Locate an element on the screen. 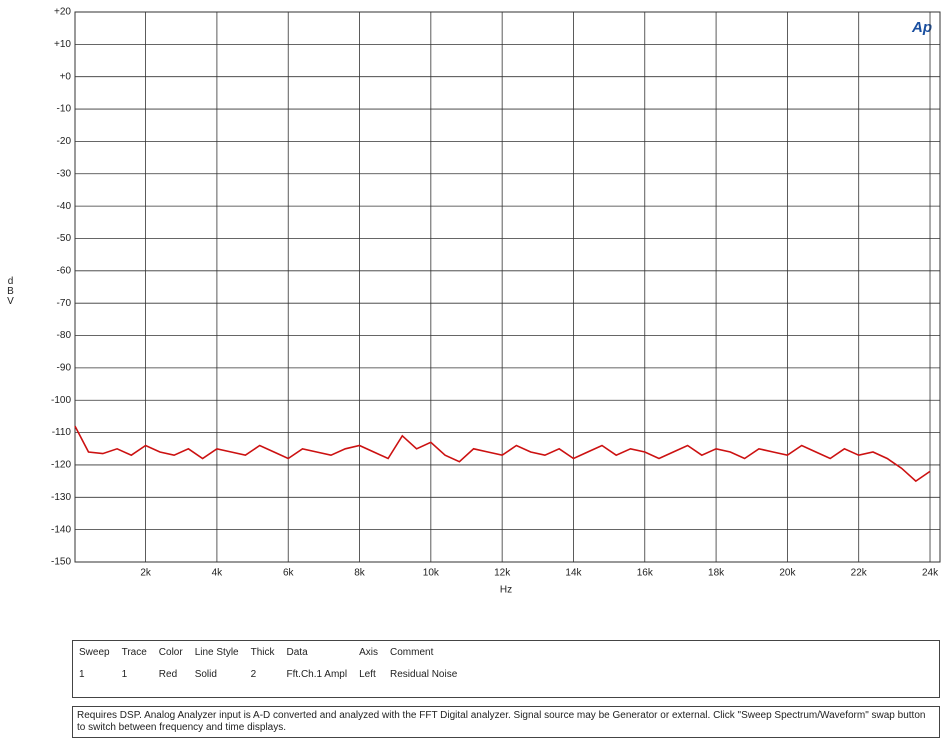 The width and height of the screenshot is (943, 743). logo: Ap is located at coordinates (921, 27).